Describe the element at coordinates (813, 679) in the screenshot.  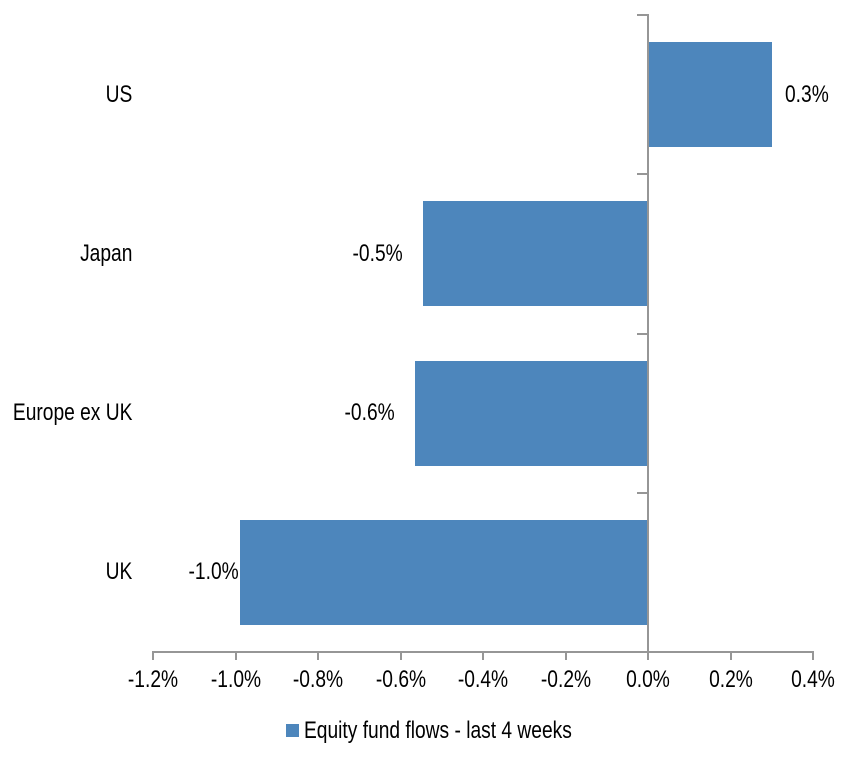
I see `x-axis-tick-label: 0.4%` at that location.